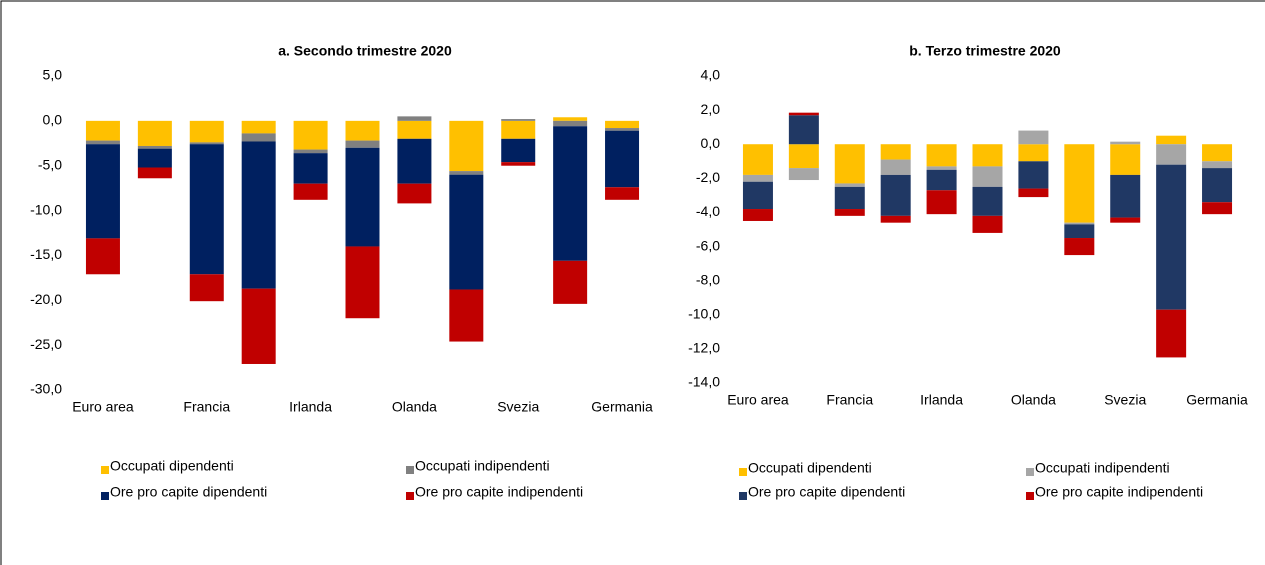 This screenshot has height=565, width=1265. I want to click on legend-label: Ore pro capite indipendenti, so click(1119, 492).